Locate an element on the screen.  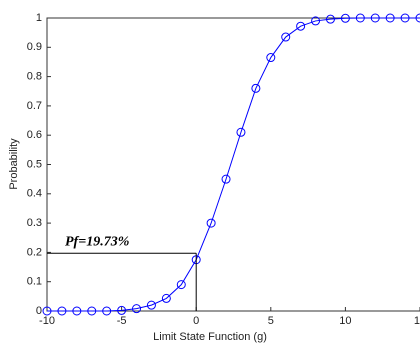
x-tick-label: 10 is located at coordinates (345, 321).